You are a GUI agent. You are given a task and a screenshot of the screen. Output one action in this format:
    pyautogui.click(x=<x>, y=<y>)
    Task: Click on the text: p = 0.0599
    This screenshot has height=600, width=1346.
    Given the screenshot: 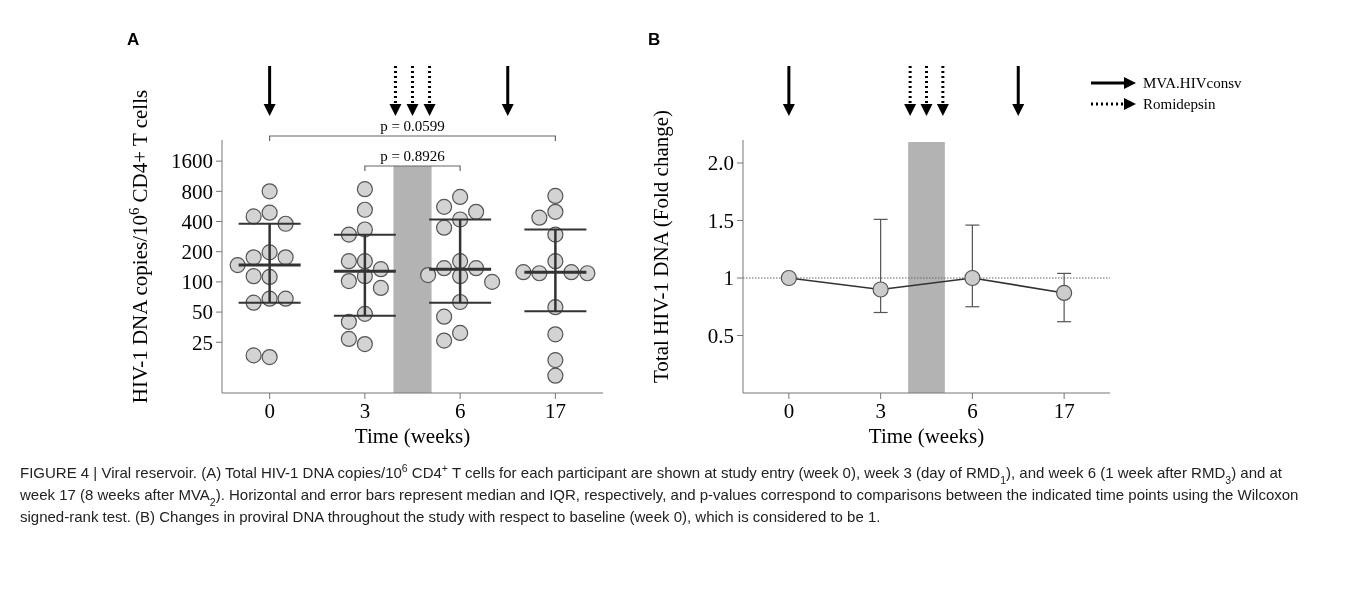 What is the action you would take?
    pyautogui.click(x=412, y=126)
    